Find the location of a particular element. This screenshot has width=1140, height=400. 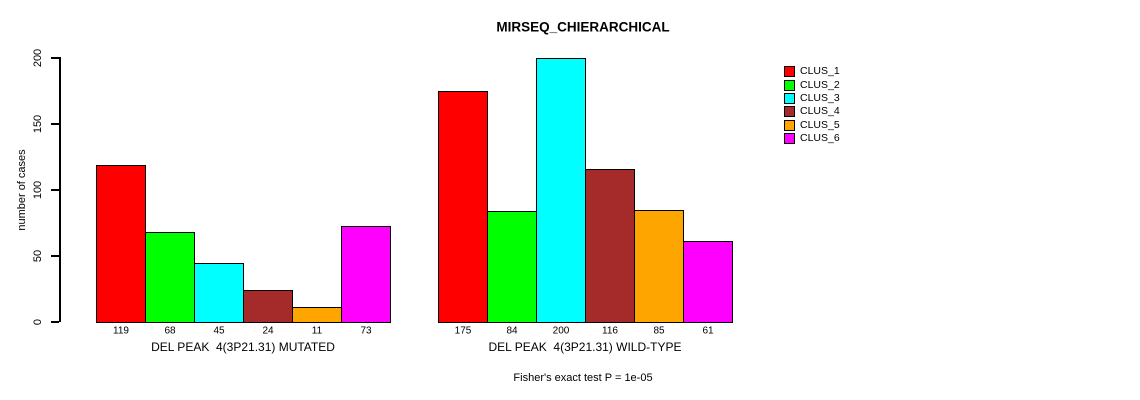

x-group-label: DEL PEAK 4(3P21.31) MUTATED is located at coordinates (243, 347).